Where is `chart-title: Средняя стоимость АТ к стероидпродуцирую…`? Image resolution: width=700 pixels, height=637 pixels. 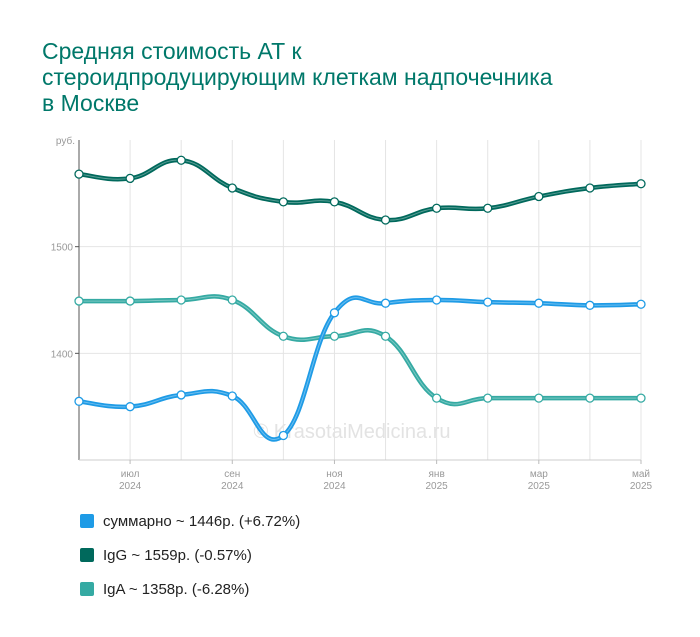 chart-title: Средняя стоимость АТ к стероидпродуцирую… is located at coordinates (342, 77).